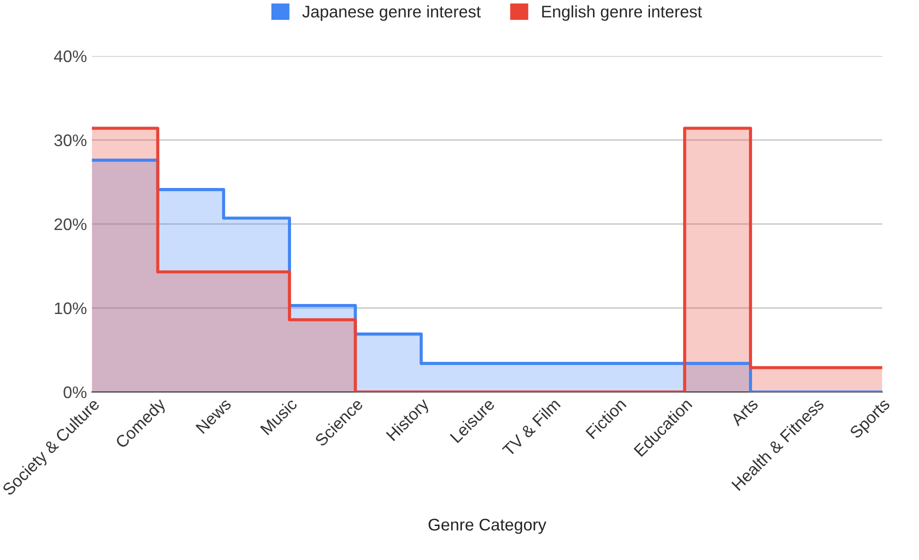  Describe the element at coordinates (70, 56) in the screenshot. I see `y-tick-label: 40%` at that location.